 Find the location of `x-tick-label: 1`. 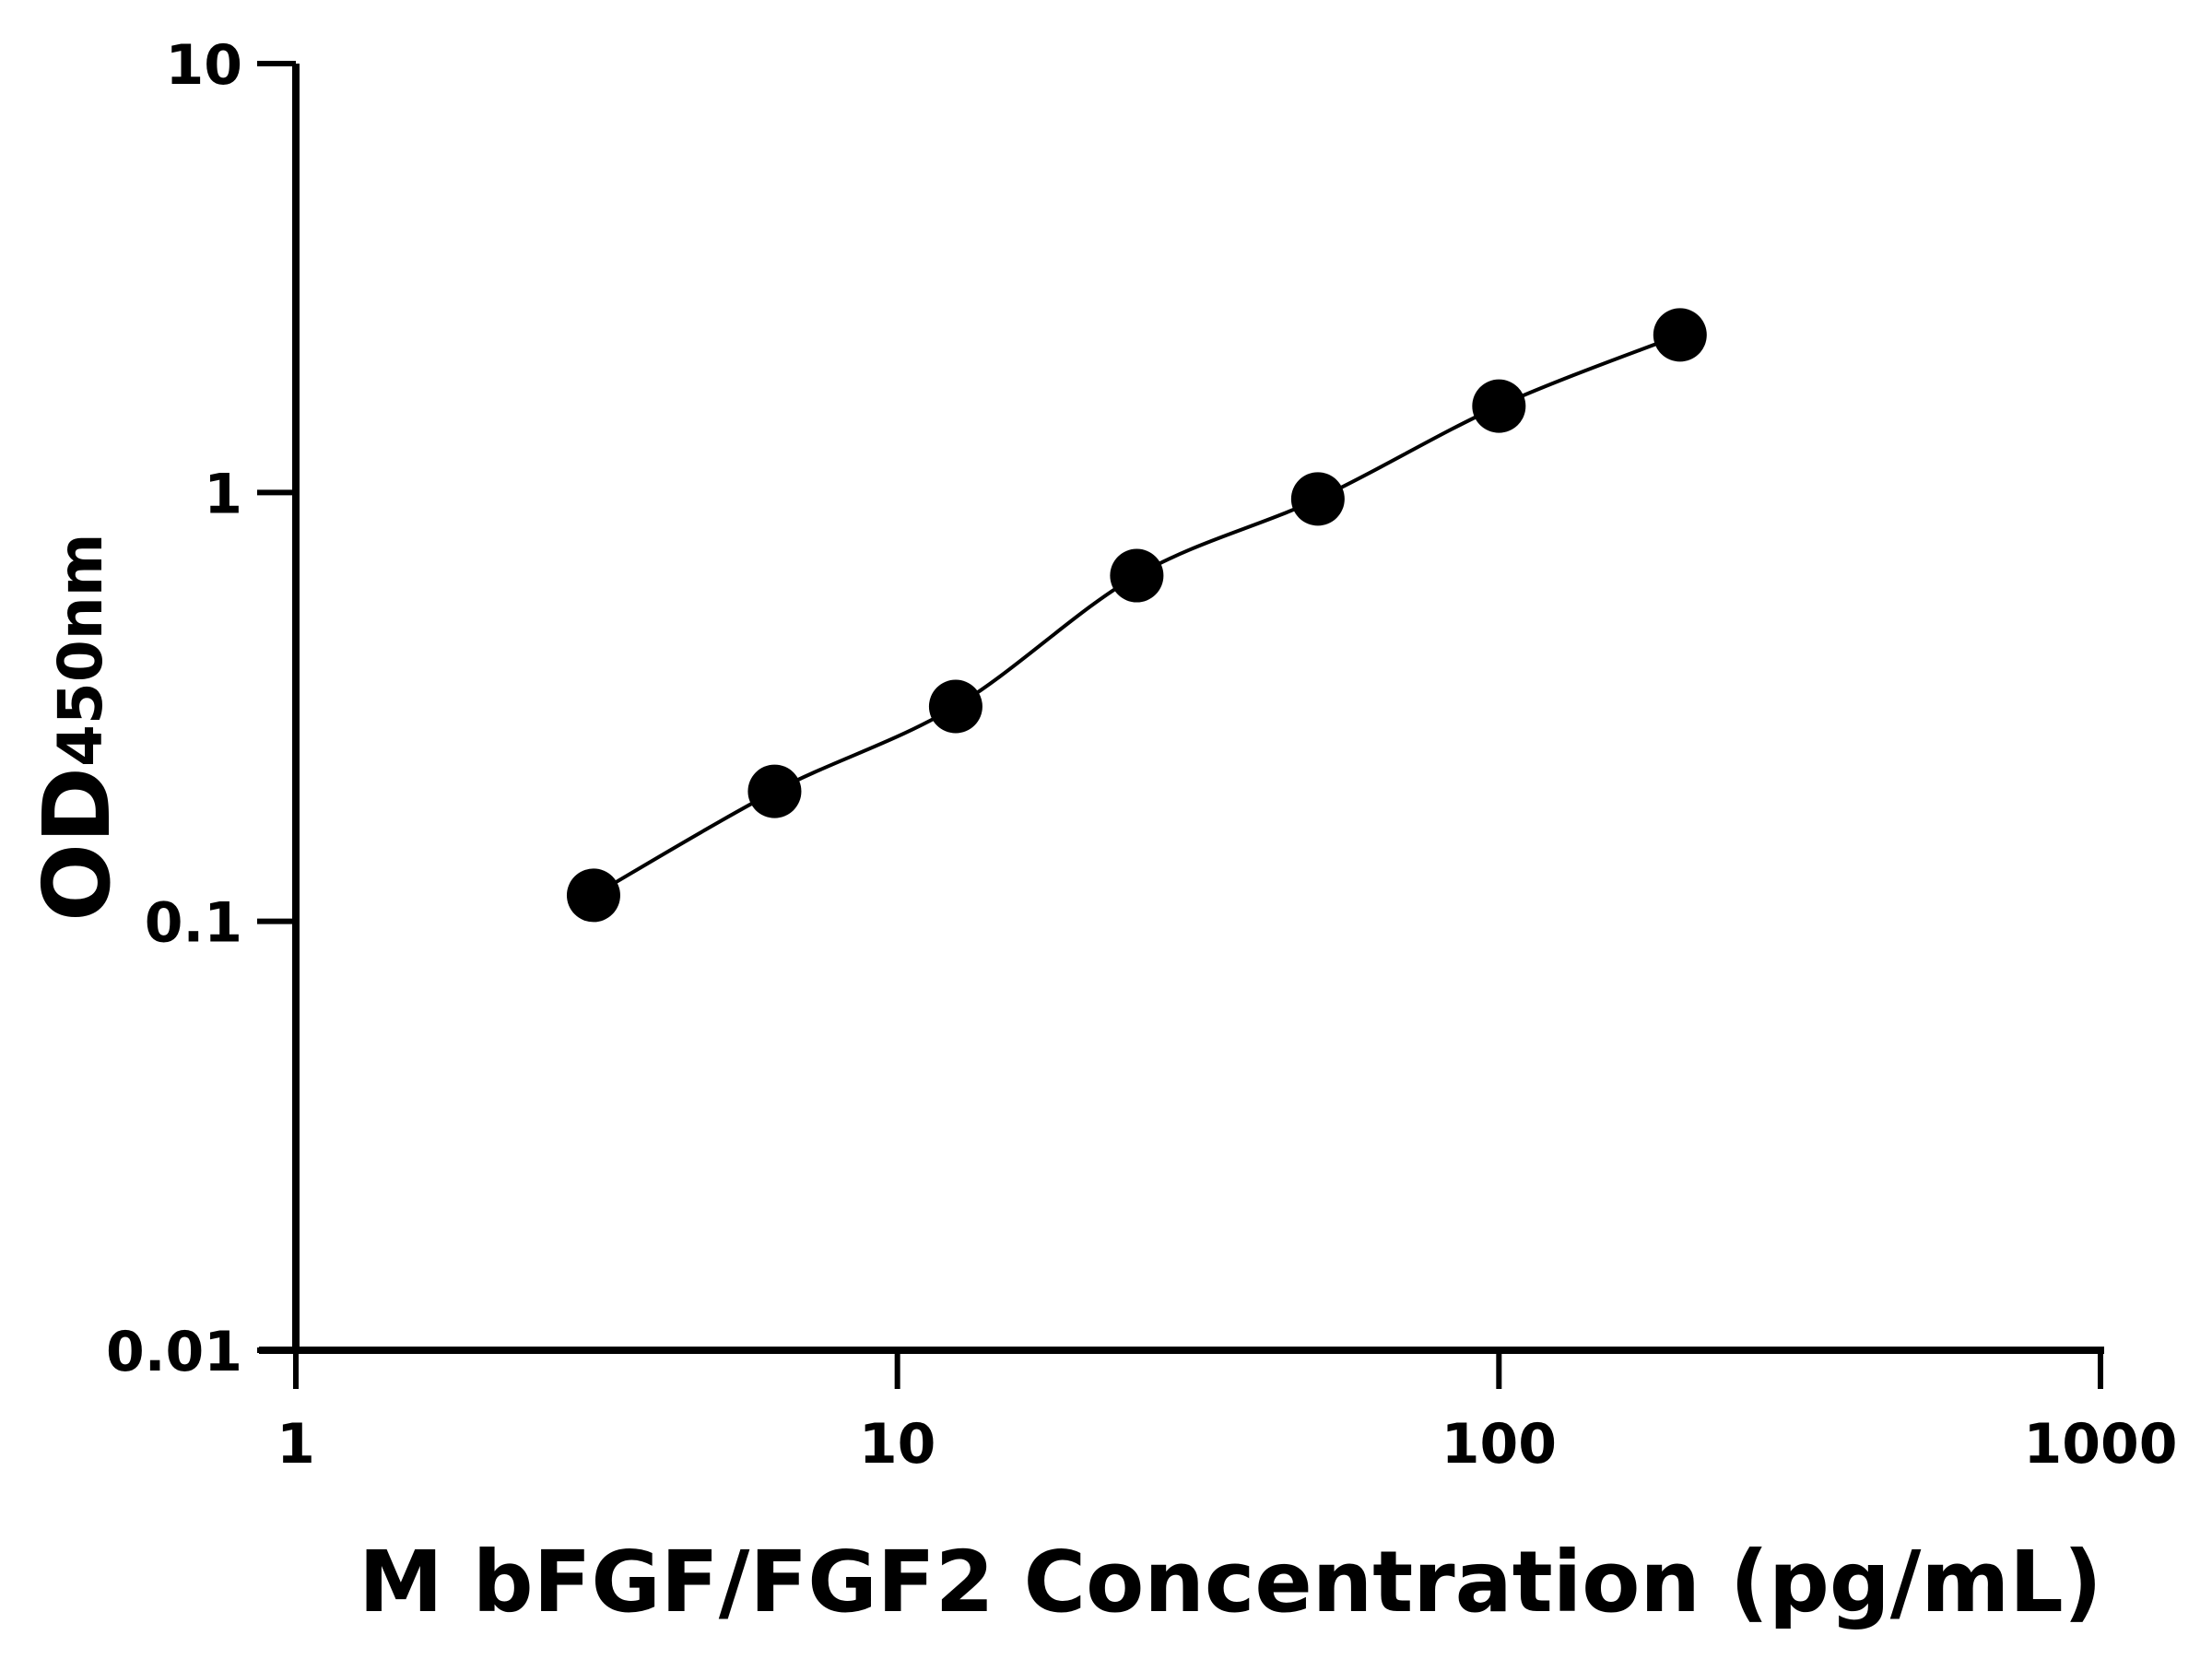

x-tick-label: 1 is located at coordinates (295, 1444).